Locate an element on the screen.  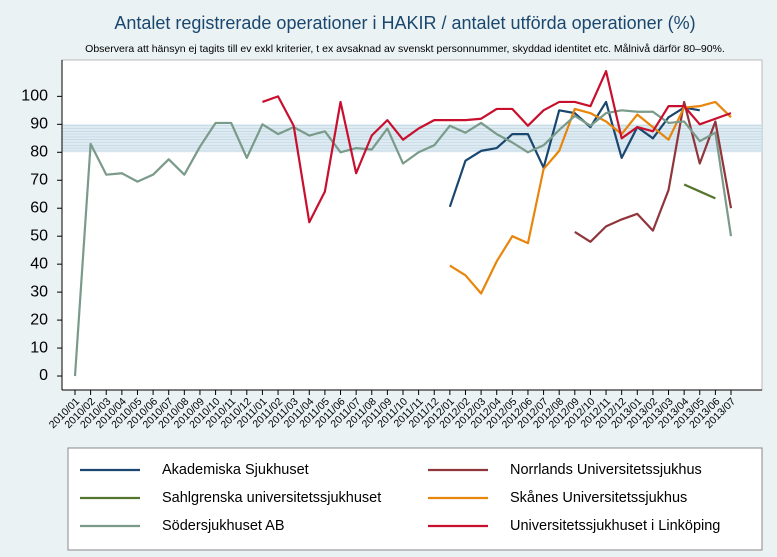
y-tick-label: 70 is located at coordinates (39, 179).